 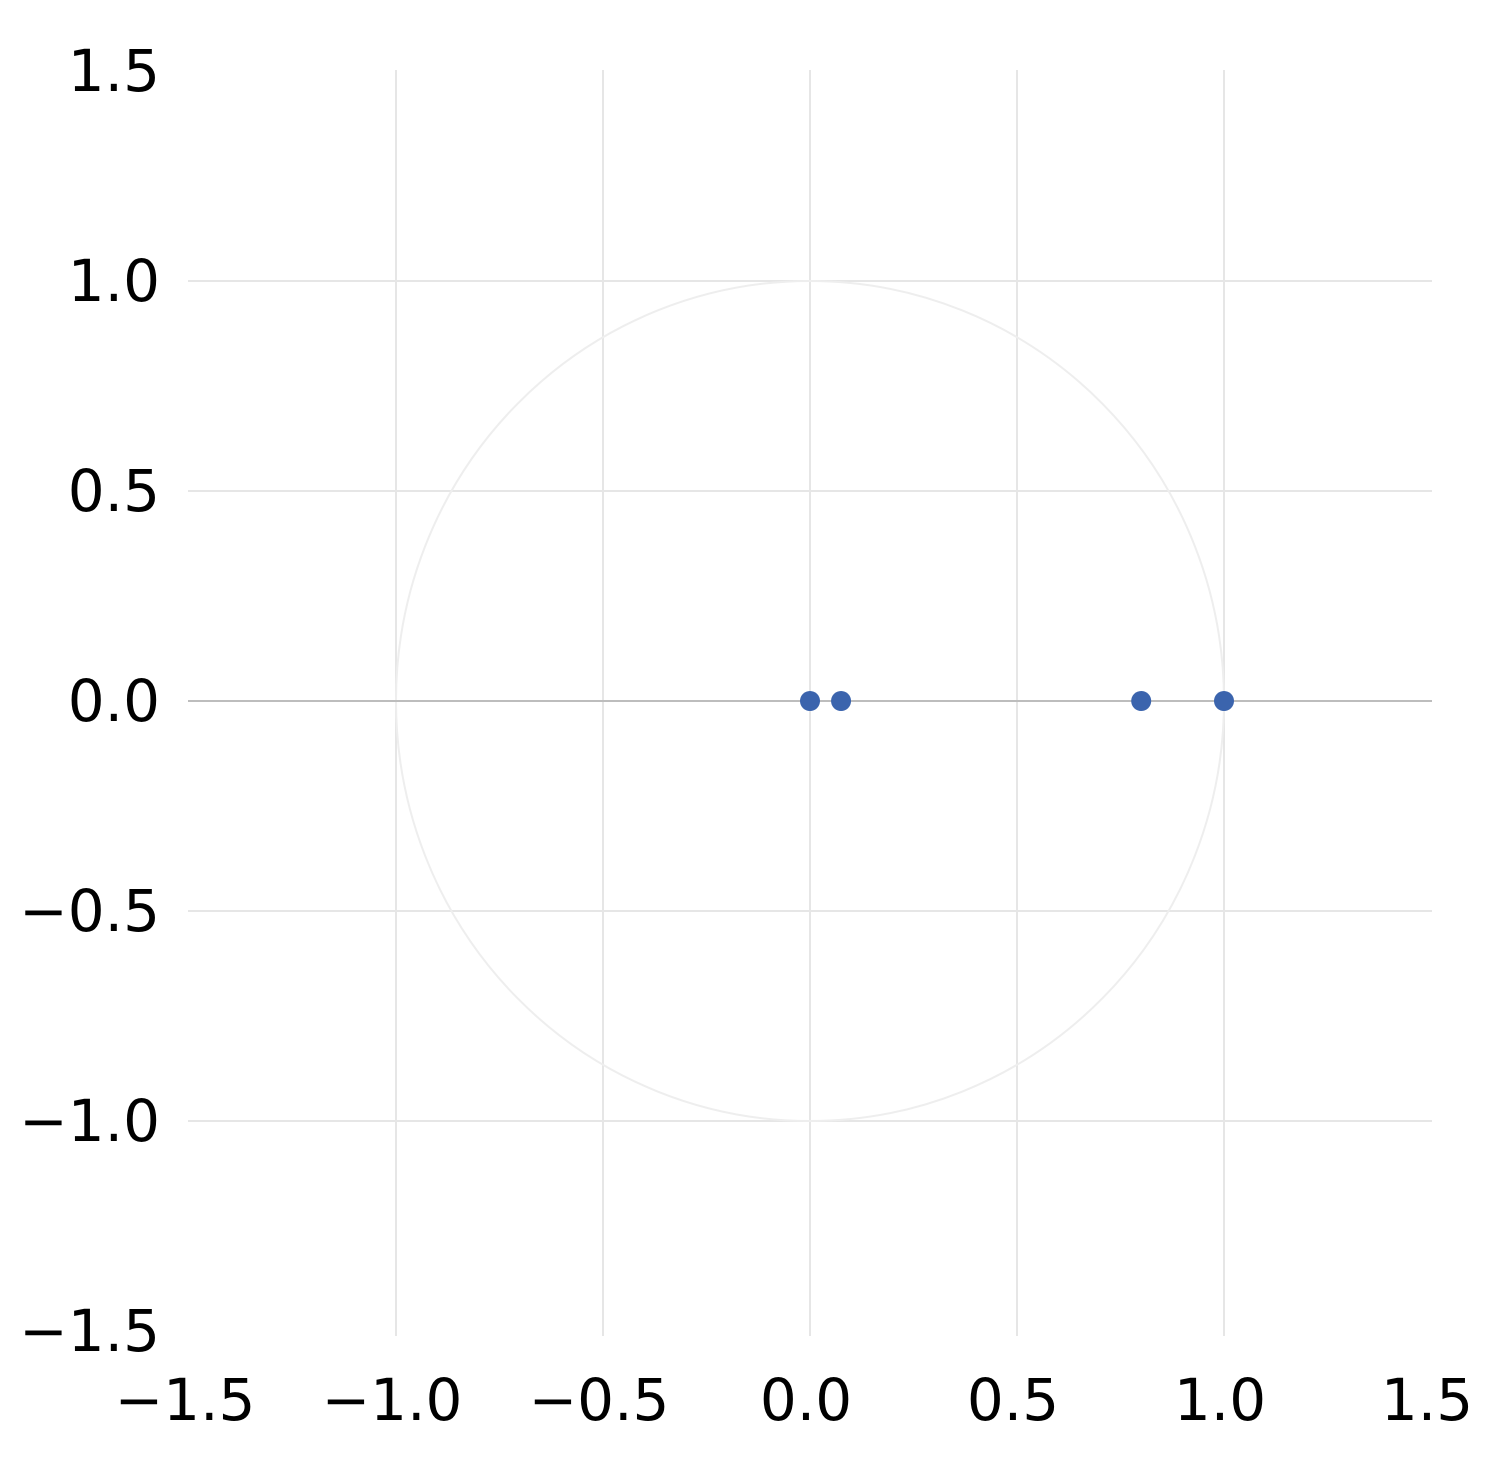 What do you see at coordinates (114, 71) in the screenshot?
I see `y-tick-label: 1.5` at bounding box center [114, 71].